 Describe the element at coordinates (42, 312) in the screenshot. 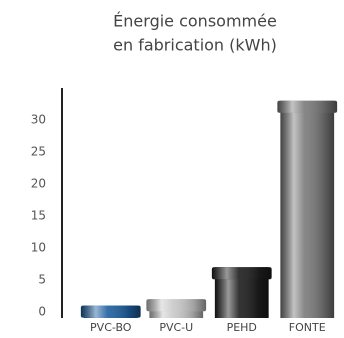

I see `y-tick-label: 0` at that location.